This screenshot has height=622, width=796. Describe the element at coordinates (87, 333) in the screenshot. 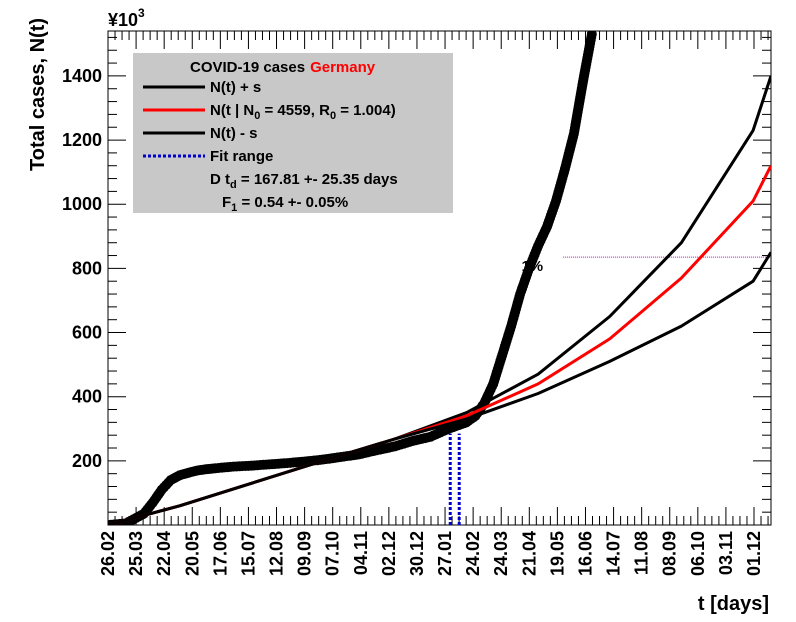

I see `y-tick-label: 600` at that location.